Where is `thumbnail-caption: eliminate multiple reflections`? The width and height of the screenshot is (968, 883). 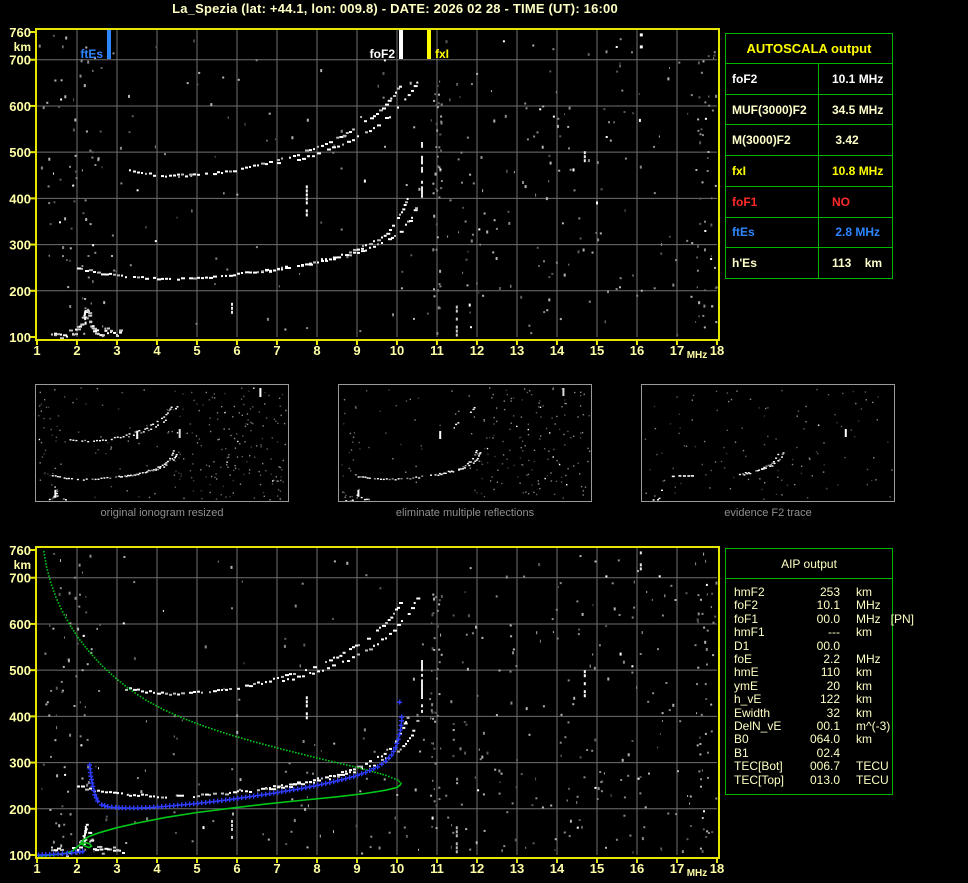 thumbnail-caption: eliminate multiple reflections is located at coordinates (465, 513).